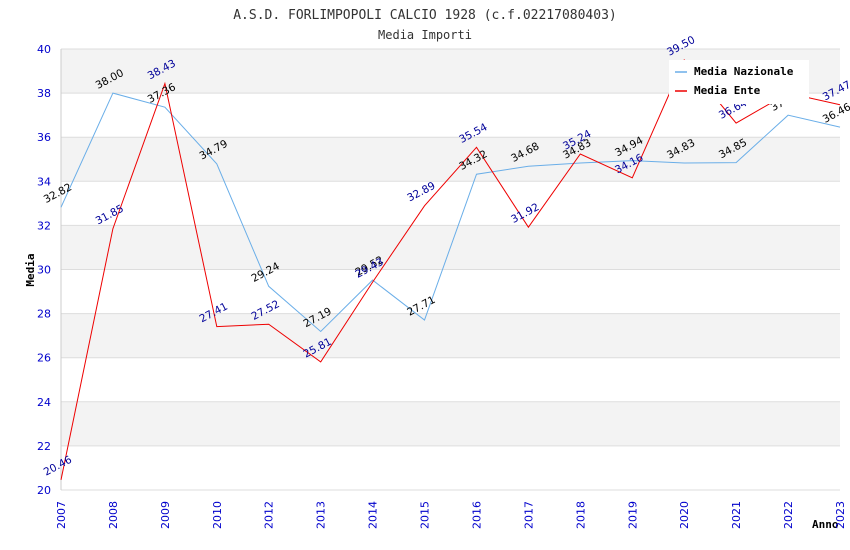 The image size is (850, 550). Describe the element at coordinates (476, 515) in the screenshot. I see `x-tick-label: 2016` at that location.